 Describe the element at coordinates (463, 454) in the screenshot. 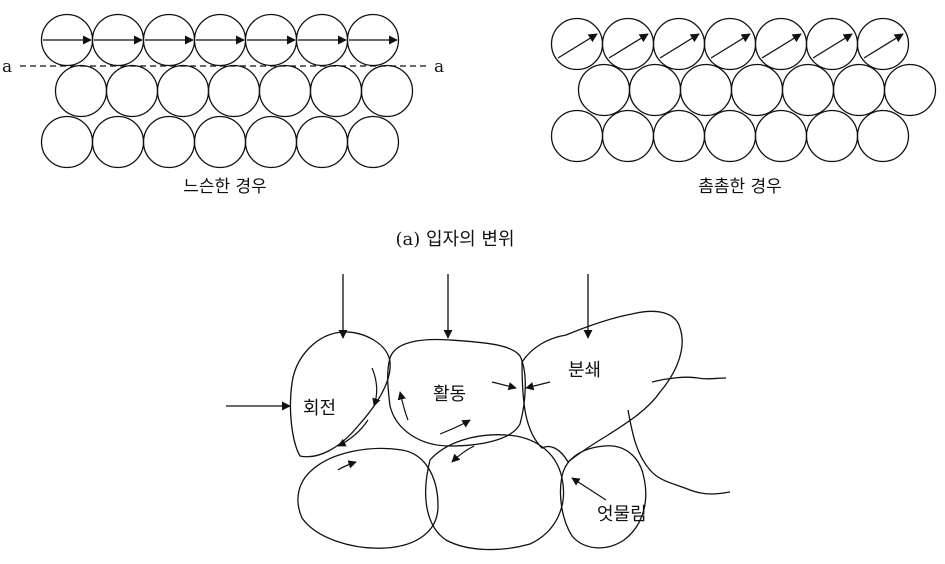

I see `lower-middle-arrow` at that location.